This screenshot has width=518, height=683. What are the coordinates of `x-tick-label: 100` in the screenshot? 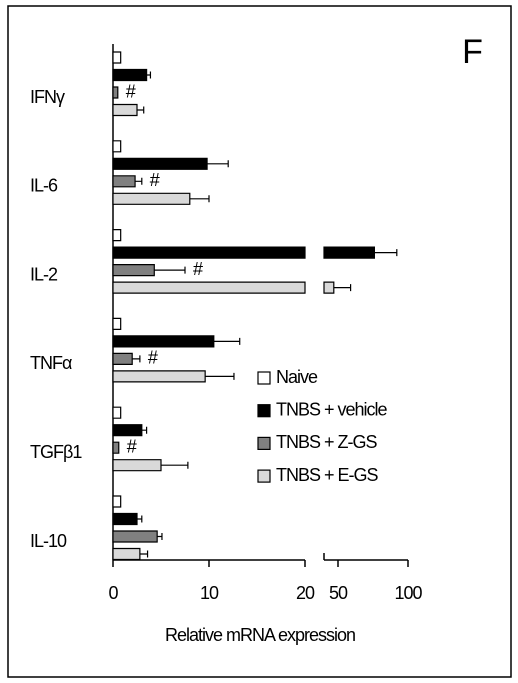 It's located at (408, 593).